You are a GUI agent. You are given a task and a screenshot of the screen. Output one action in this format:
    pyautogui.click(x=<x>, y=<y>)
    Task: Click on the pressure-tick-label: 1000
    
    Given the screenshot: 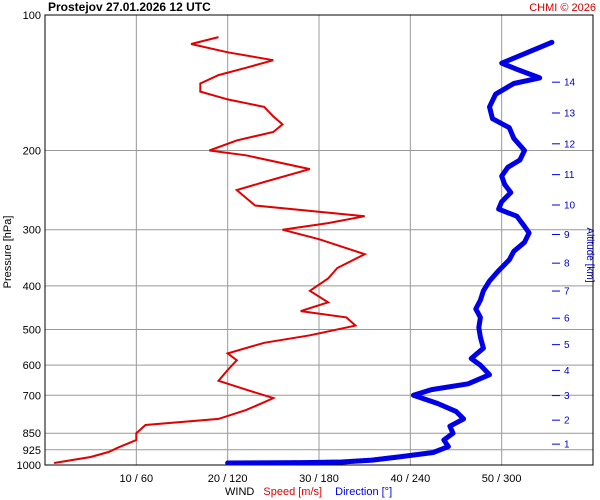 What is the action you would take?
    pyautogui.click(x=29, y=466)
    